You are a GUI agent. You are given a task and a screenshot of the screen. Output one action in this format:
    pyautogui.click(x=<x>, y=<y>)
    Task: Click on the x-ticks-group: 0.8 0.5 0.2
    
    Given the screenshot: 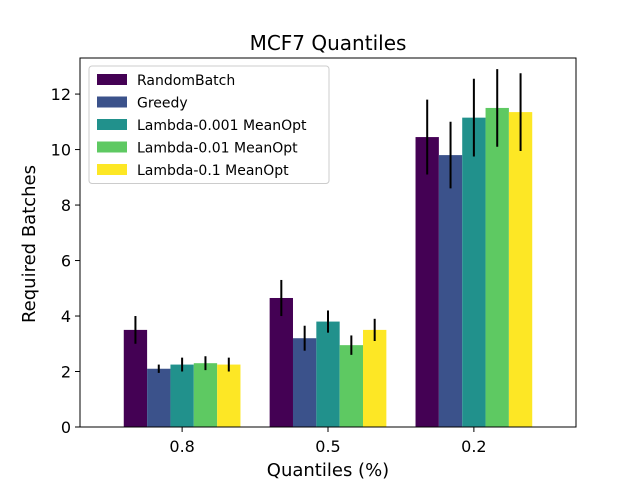 What is the action you would take?
    pyautogui.click(x=328, y=441)
    